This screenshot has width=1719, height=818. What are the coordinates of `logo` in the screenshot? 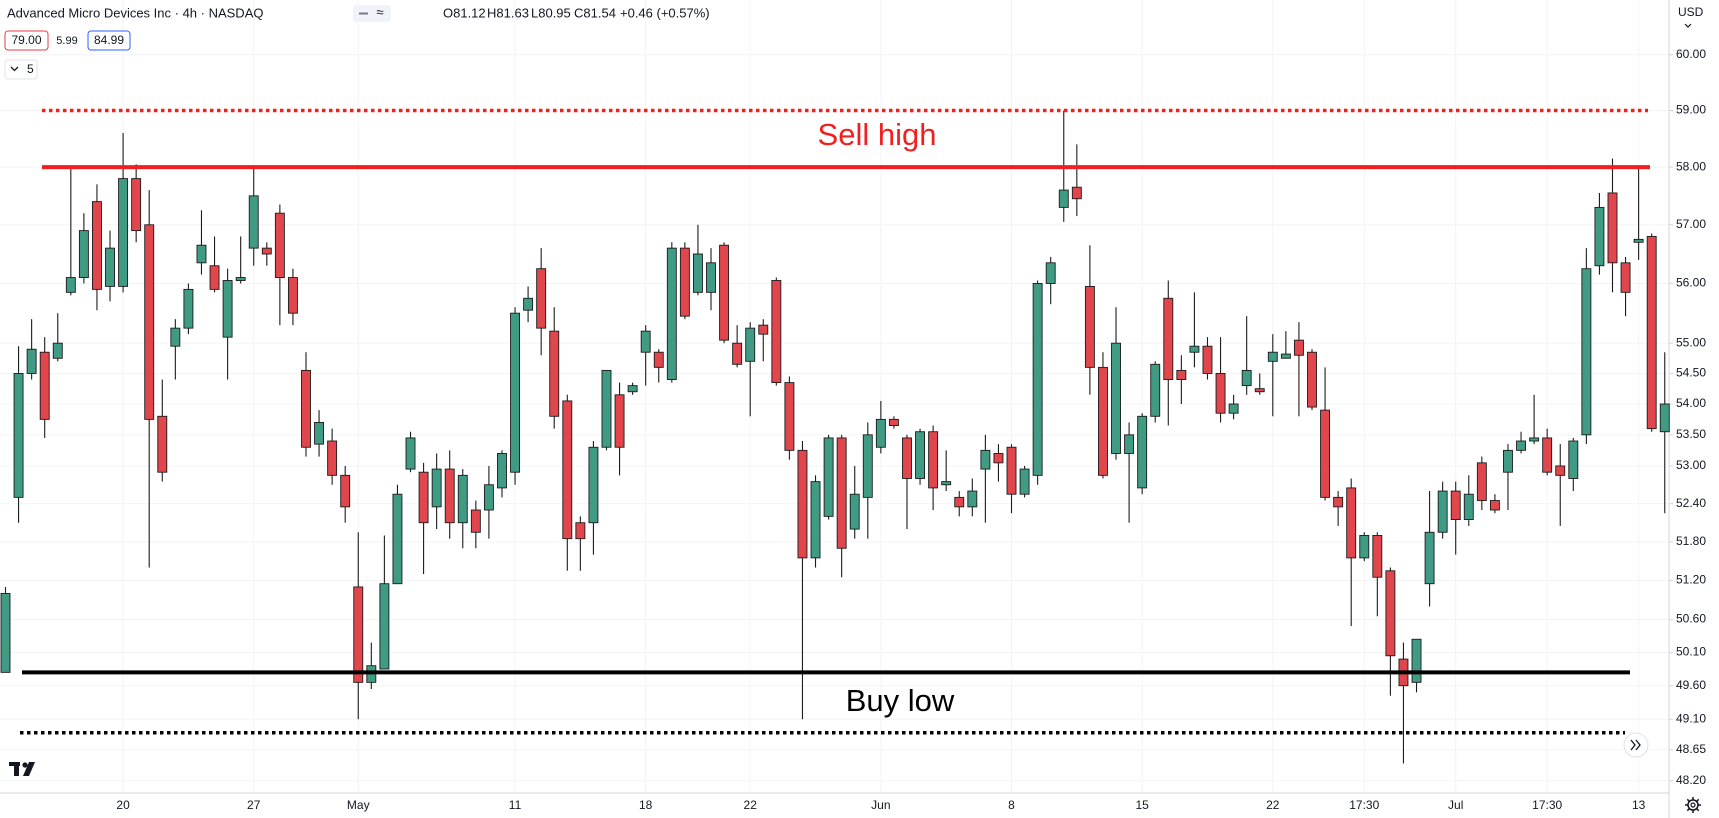 It's located at (22, 769).